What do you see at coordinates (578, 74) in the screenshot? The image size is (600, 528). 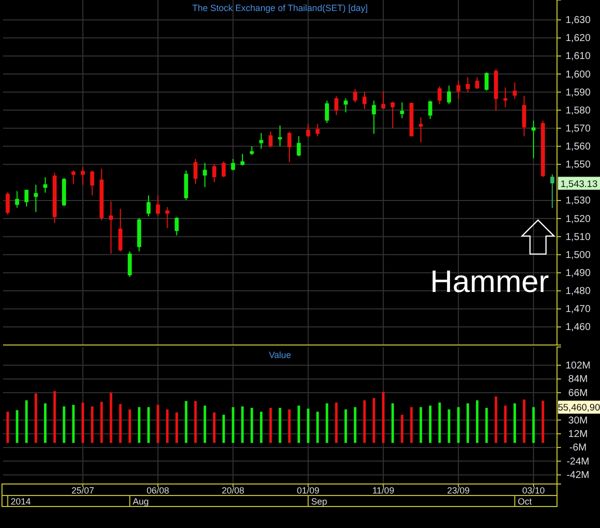 I see `y-tick-label: 1,600` at bounding box center [578, 74].